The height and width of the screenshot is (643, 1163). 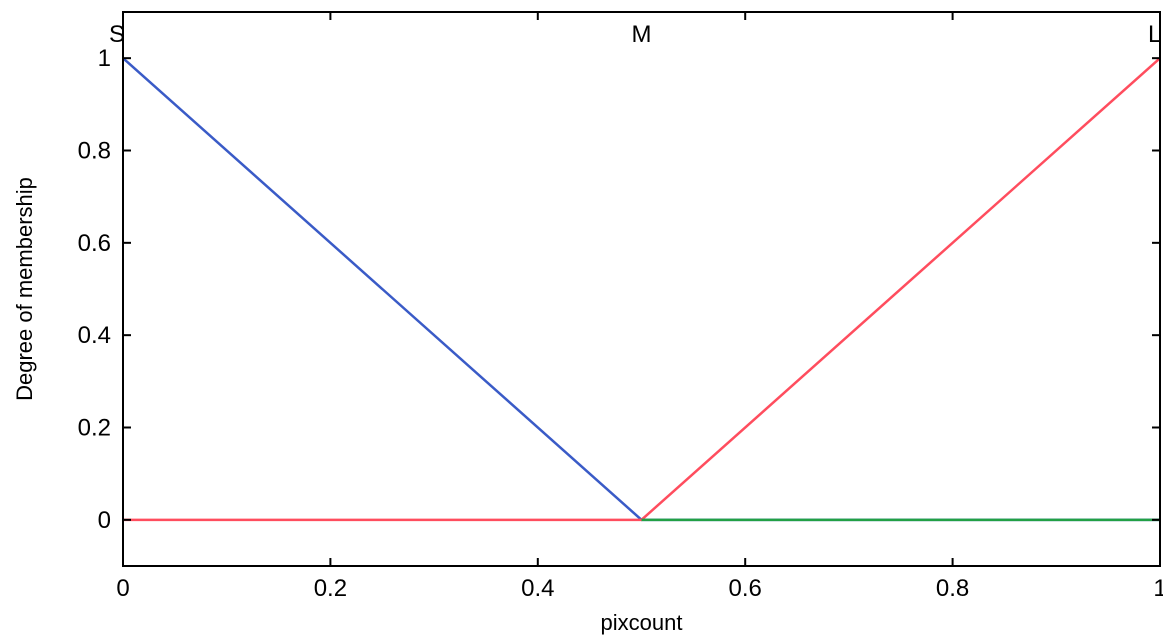 What do you see at coordinates (1154, 34) in the screenshot?
I see `mf-label-l: L` at bounding box center [1154, 34].